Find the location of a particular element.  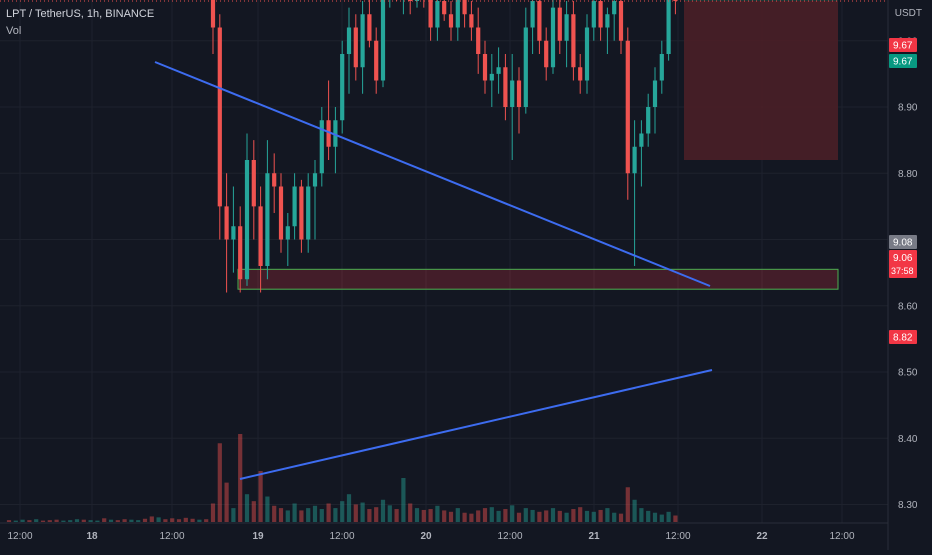

stop-badge: 8.82 is located at coordinates (903, 337).